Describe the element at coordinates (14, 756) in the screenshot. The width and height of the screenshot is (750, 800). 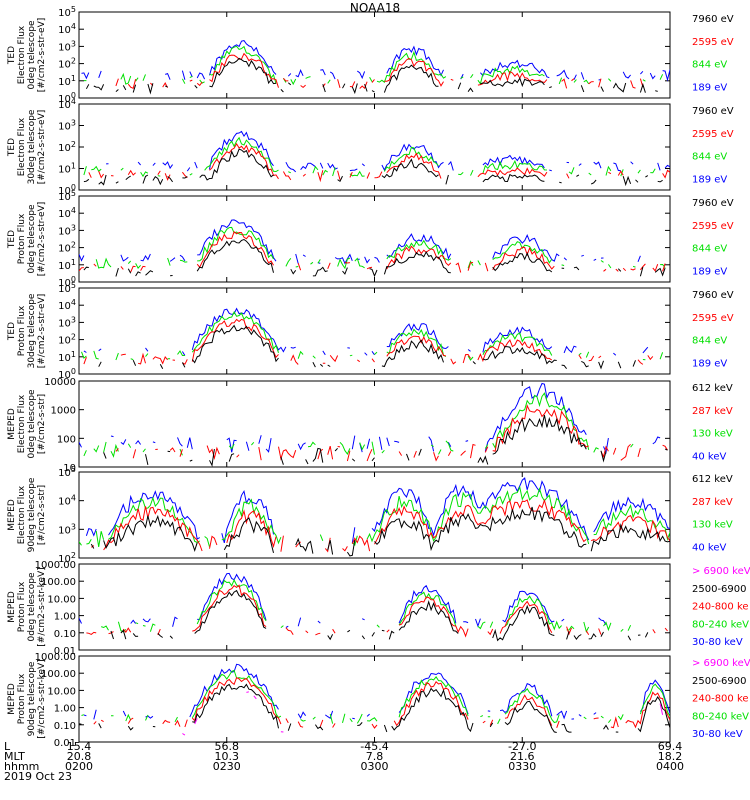
I see `time-axis-row-label: MLT` at that location.